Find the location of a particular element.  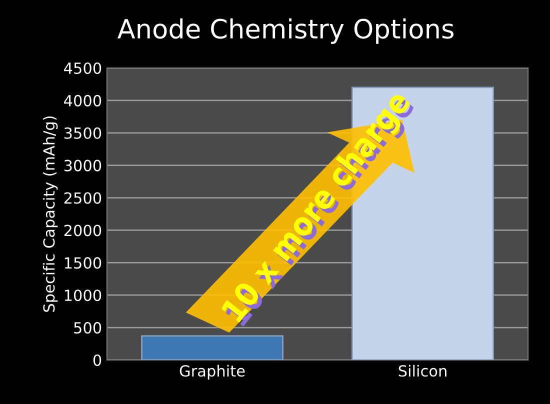

y-axis-title: Specific Capacity (mAh/g) is located at coordinates (50, 214).